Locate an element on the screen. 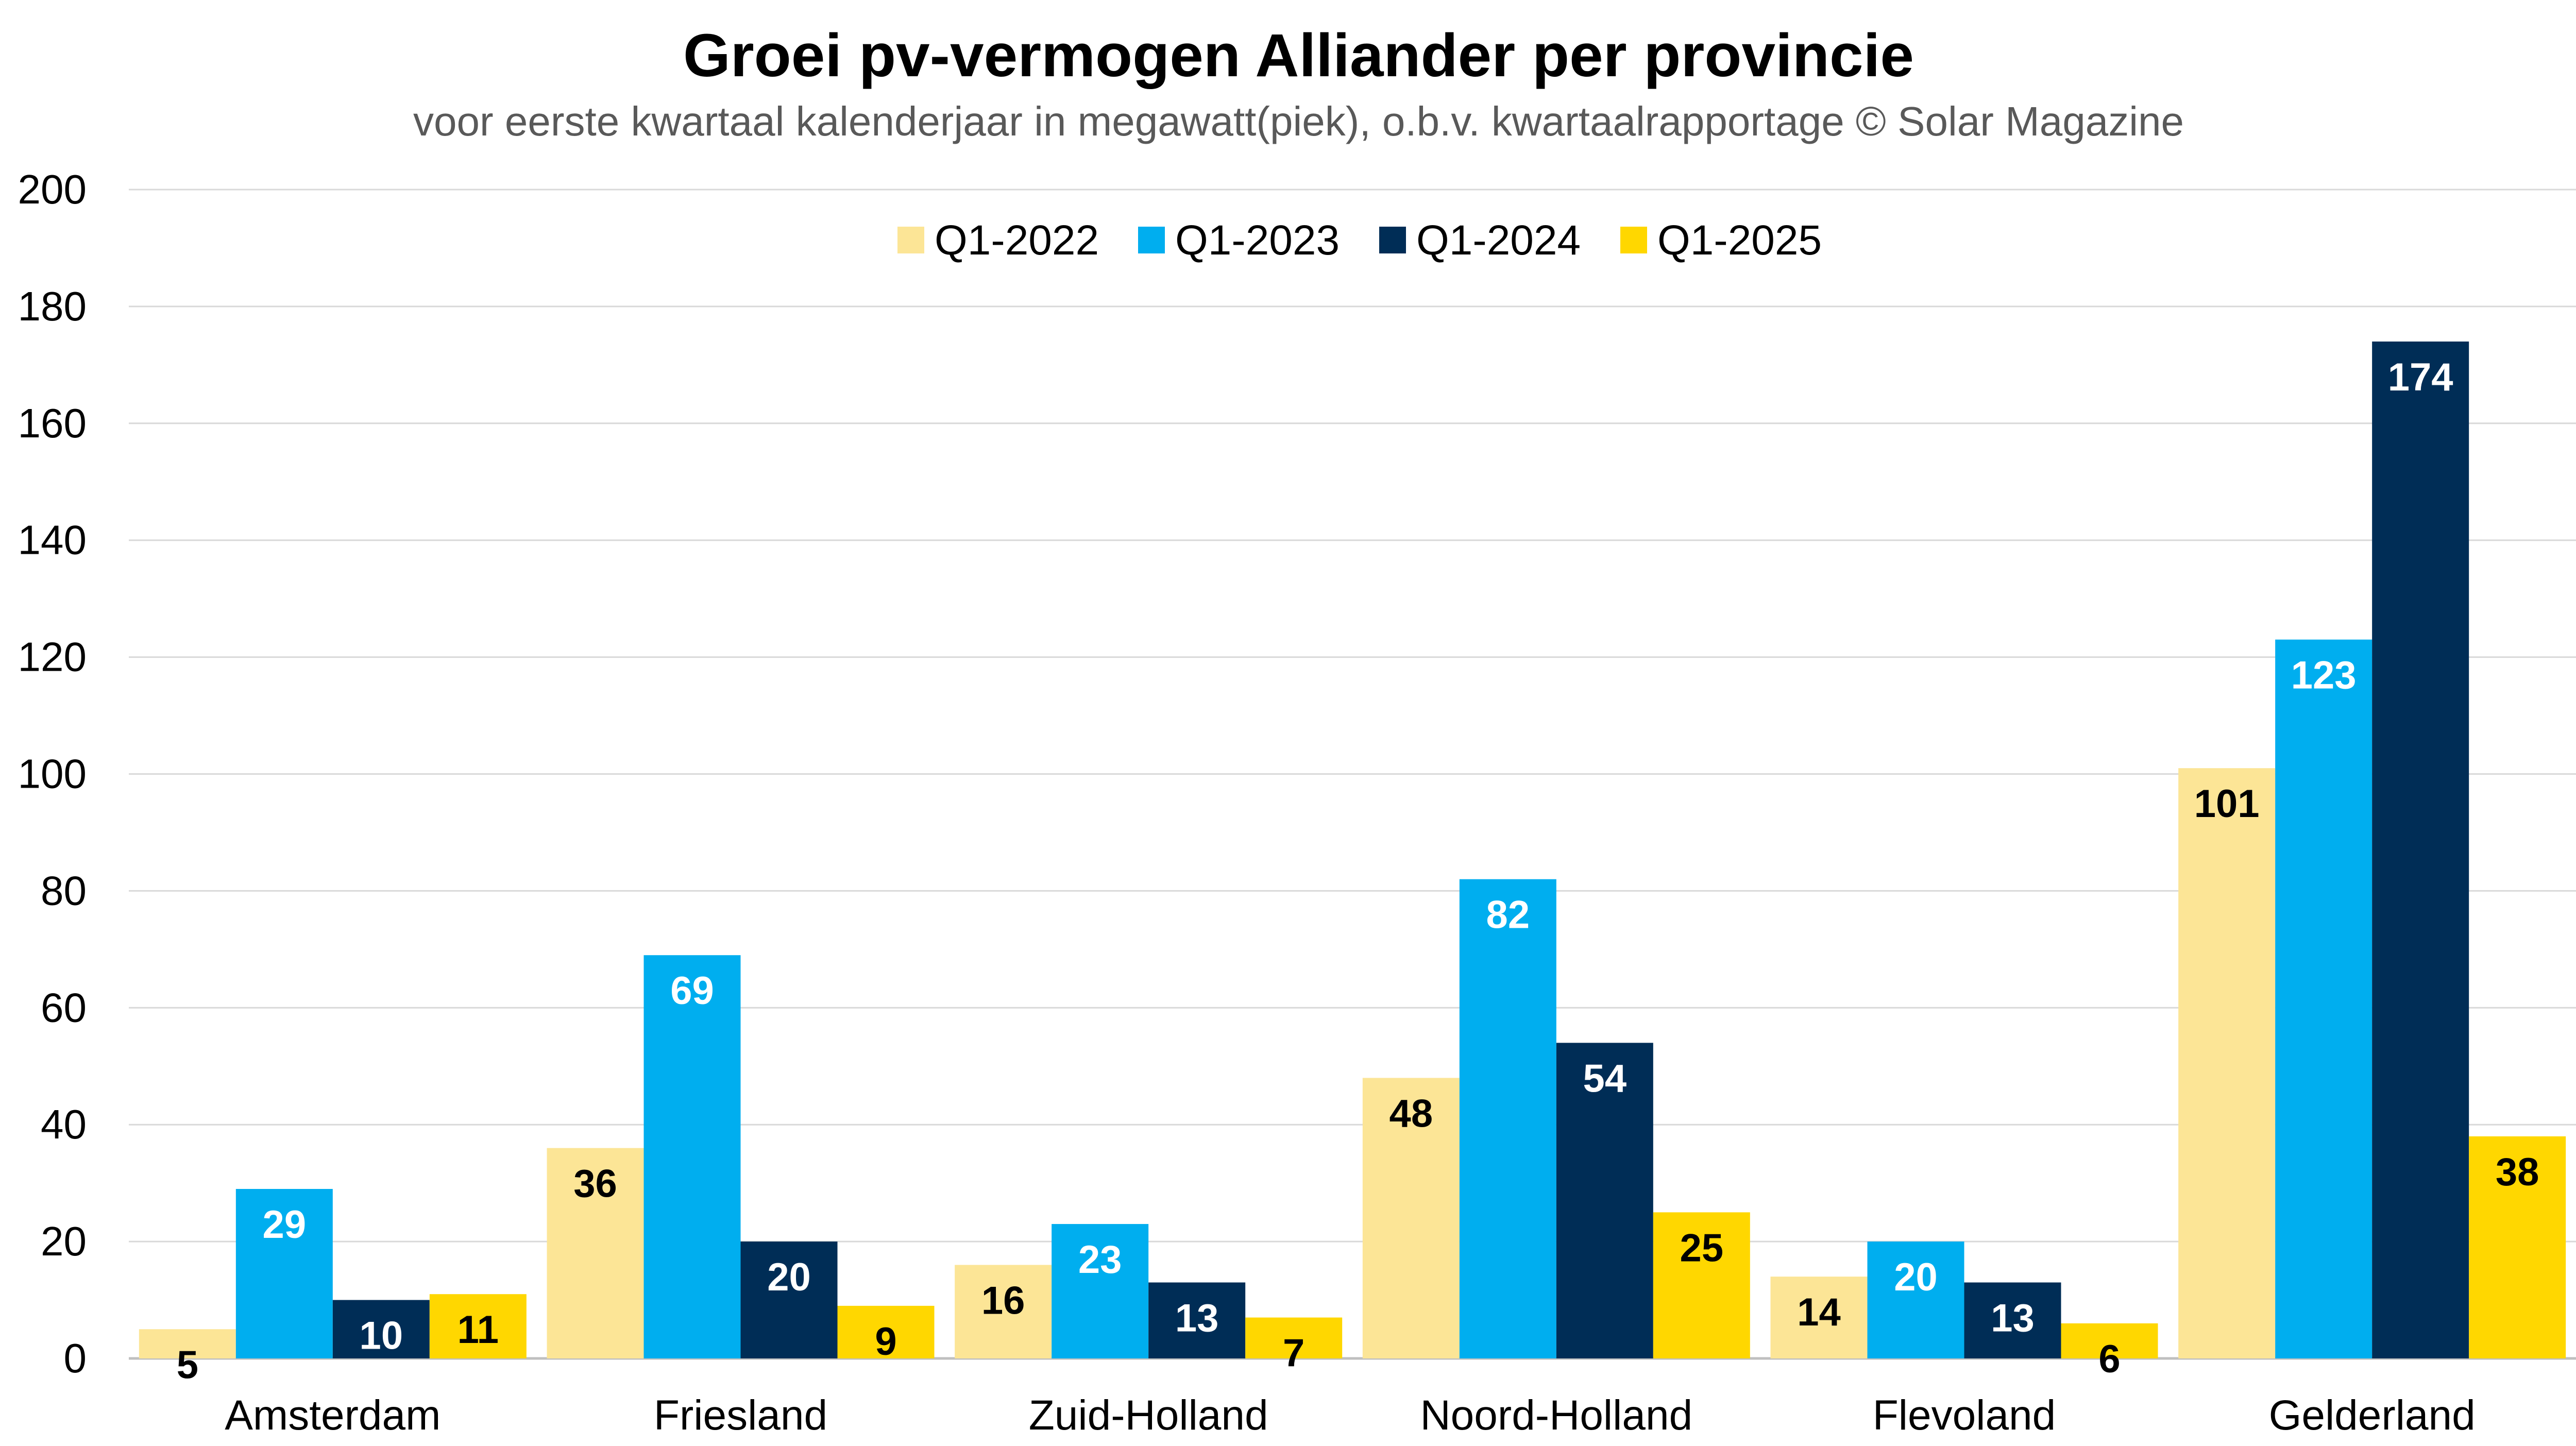 The height and width of the screenshot is (1446, 2576). data-label: 23 is located at coordinates (1100, 1260).